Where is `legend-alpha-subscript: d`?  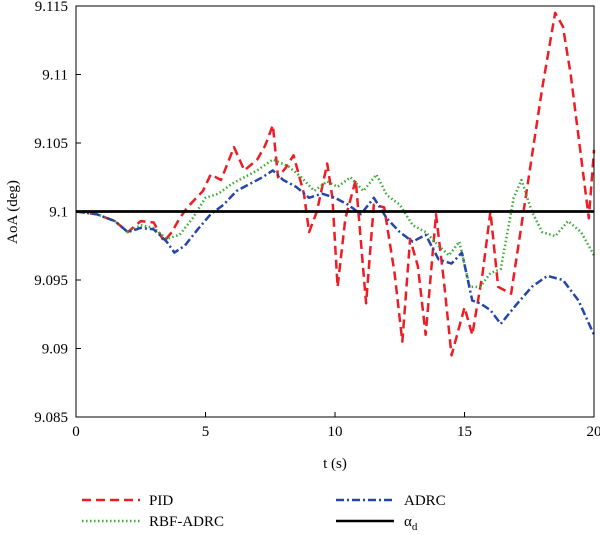 legend-alpha-subscript: d is located at coordinates (415, 527).